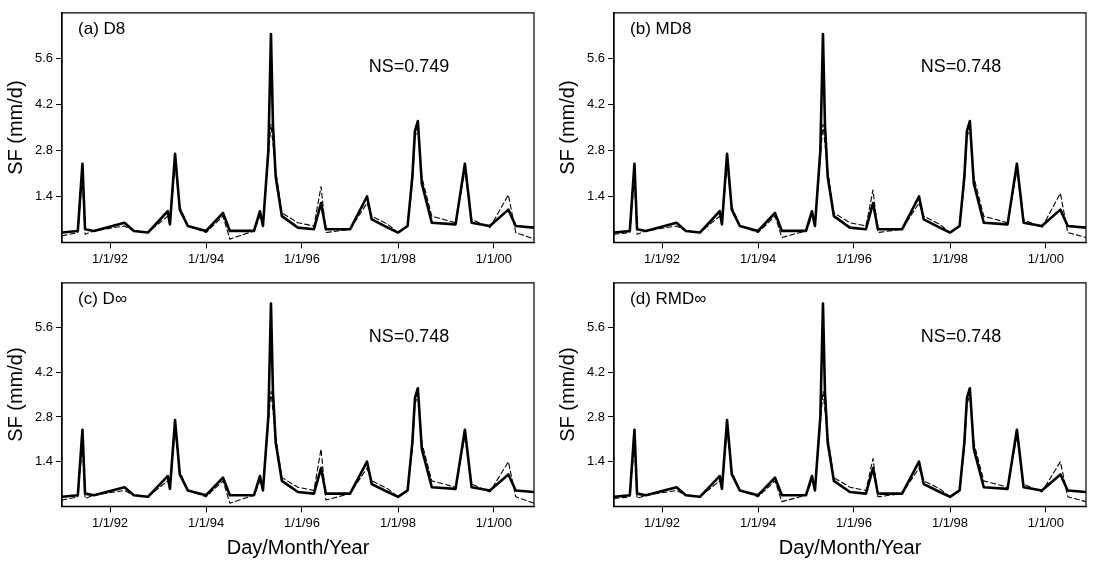 The width and height of the screenshot is (1097, 563). Describe the element at coordinates (668, 298) in the screenshot. I see `chart-title: (d) RMD∞` at that location.